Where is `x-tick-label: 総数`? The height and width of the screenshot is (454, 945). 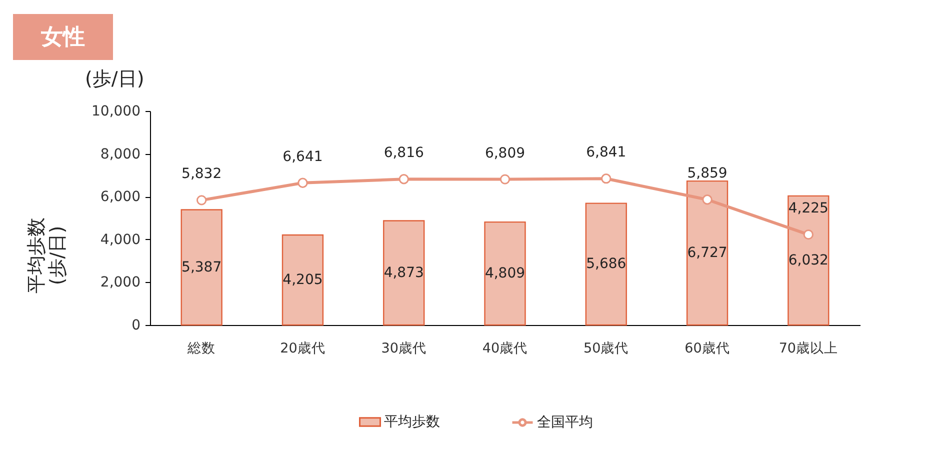 x-tick-label: 総数 is located at coordinates (201, 348).